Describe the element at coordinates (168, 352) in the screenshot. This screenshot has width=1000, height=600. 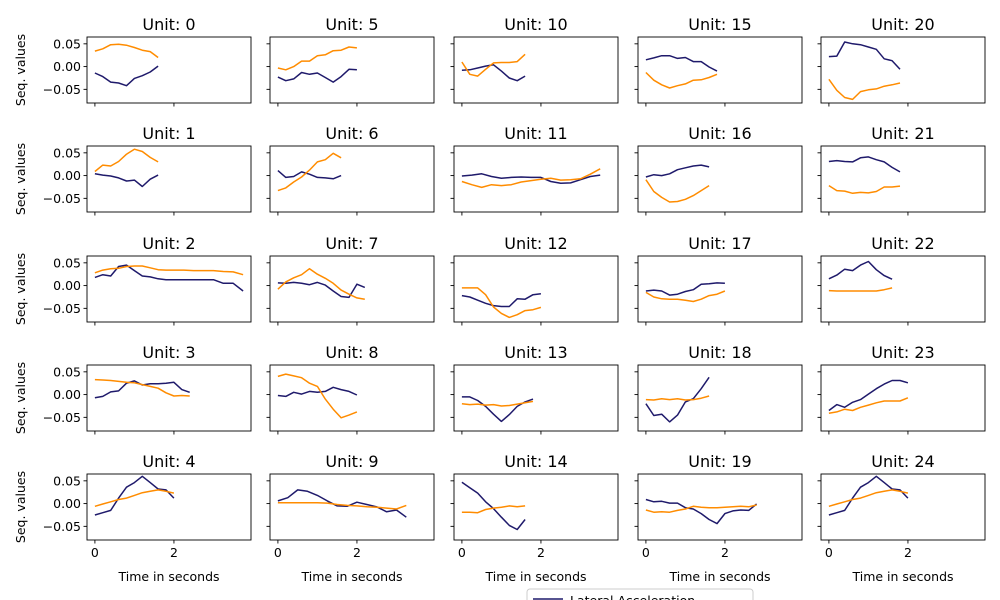
I see `subplot-title: Unit: 3` at that location.